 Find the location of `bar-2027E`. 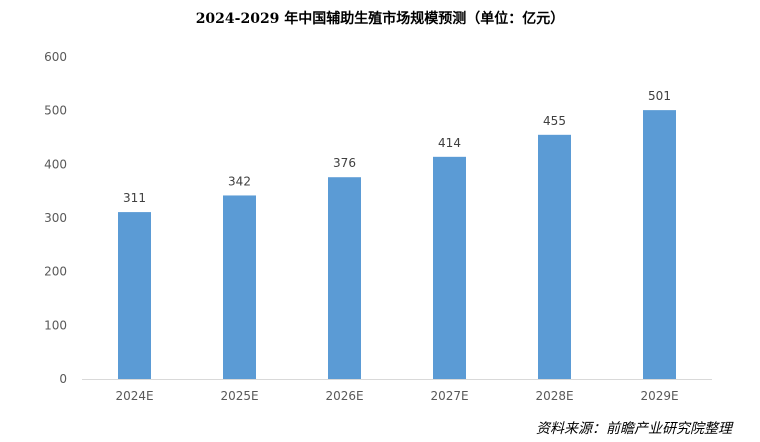

bar-2027E is located at coordinates (449, 267).